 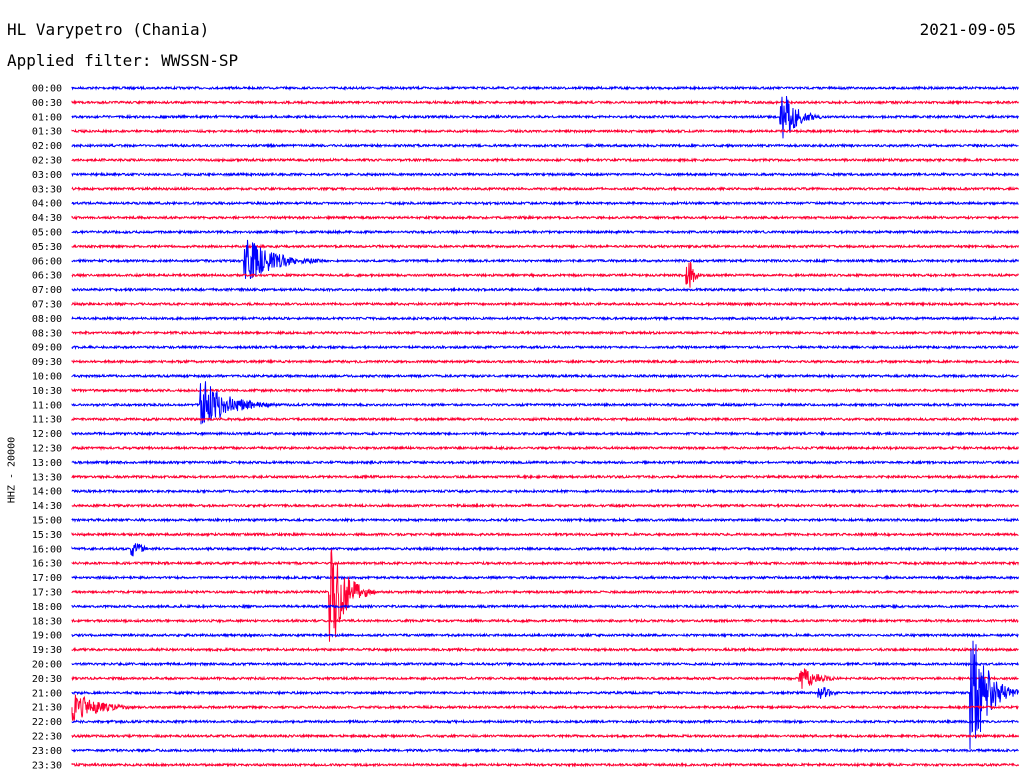 I want to click on time-tick-label: 18:00, so click(x=47, y=607).